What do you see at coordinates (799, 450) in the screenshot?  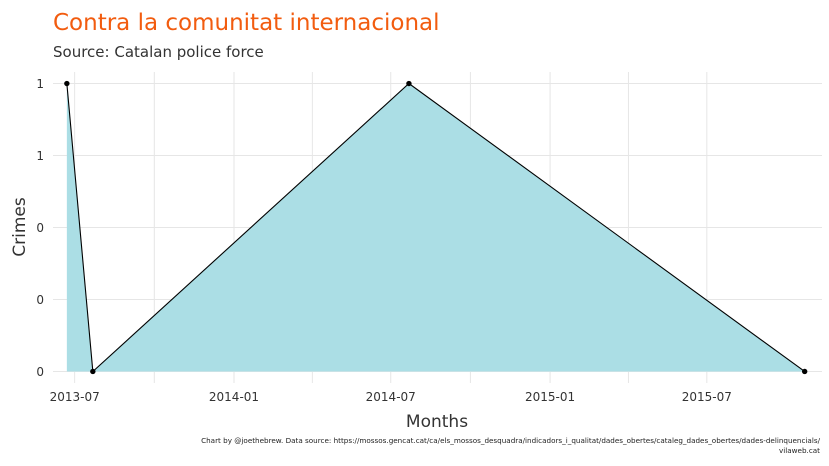 I see `caption-site: vilaweb.cat` at bounding box center [799, 450].